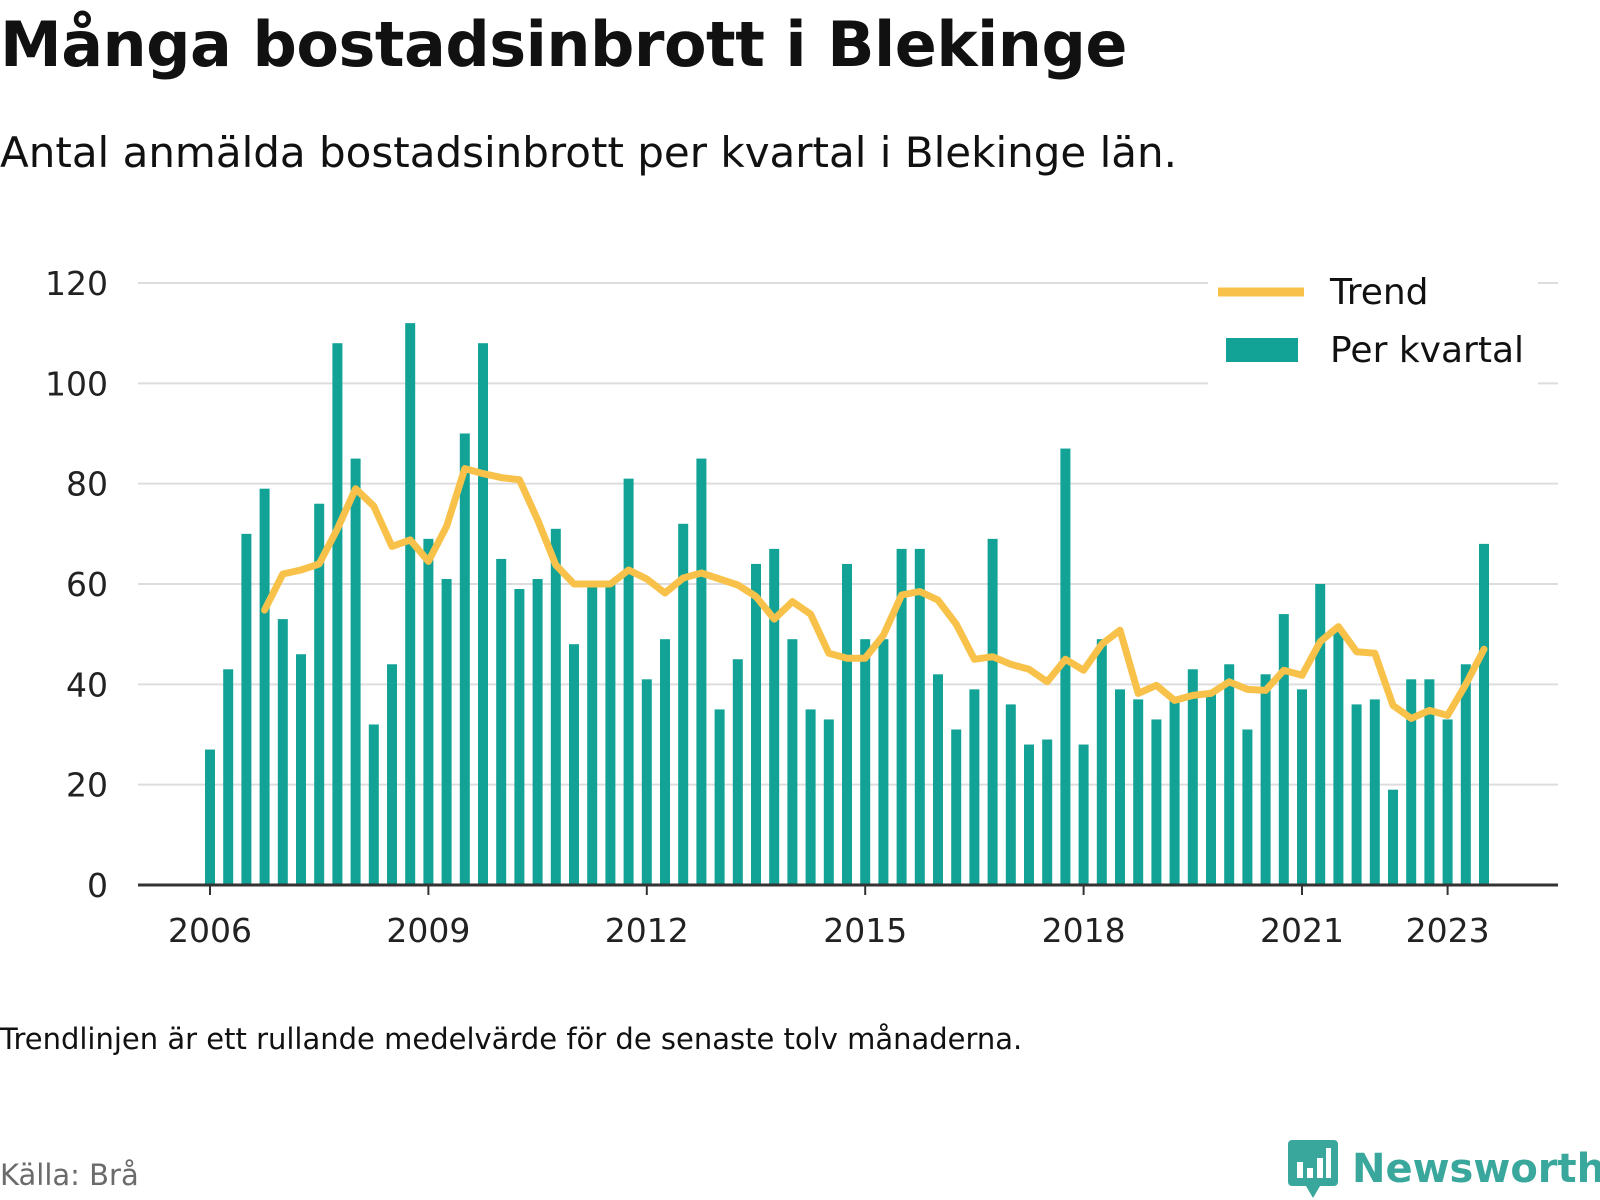 This screenshot has height=1200, width=1600. I want to click on x-tick-label: 2012, so click(647, 930).